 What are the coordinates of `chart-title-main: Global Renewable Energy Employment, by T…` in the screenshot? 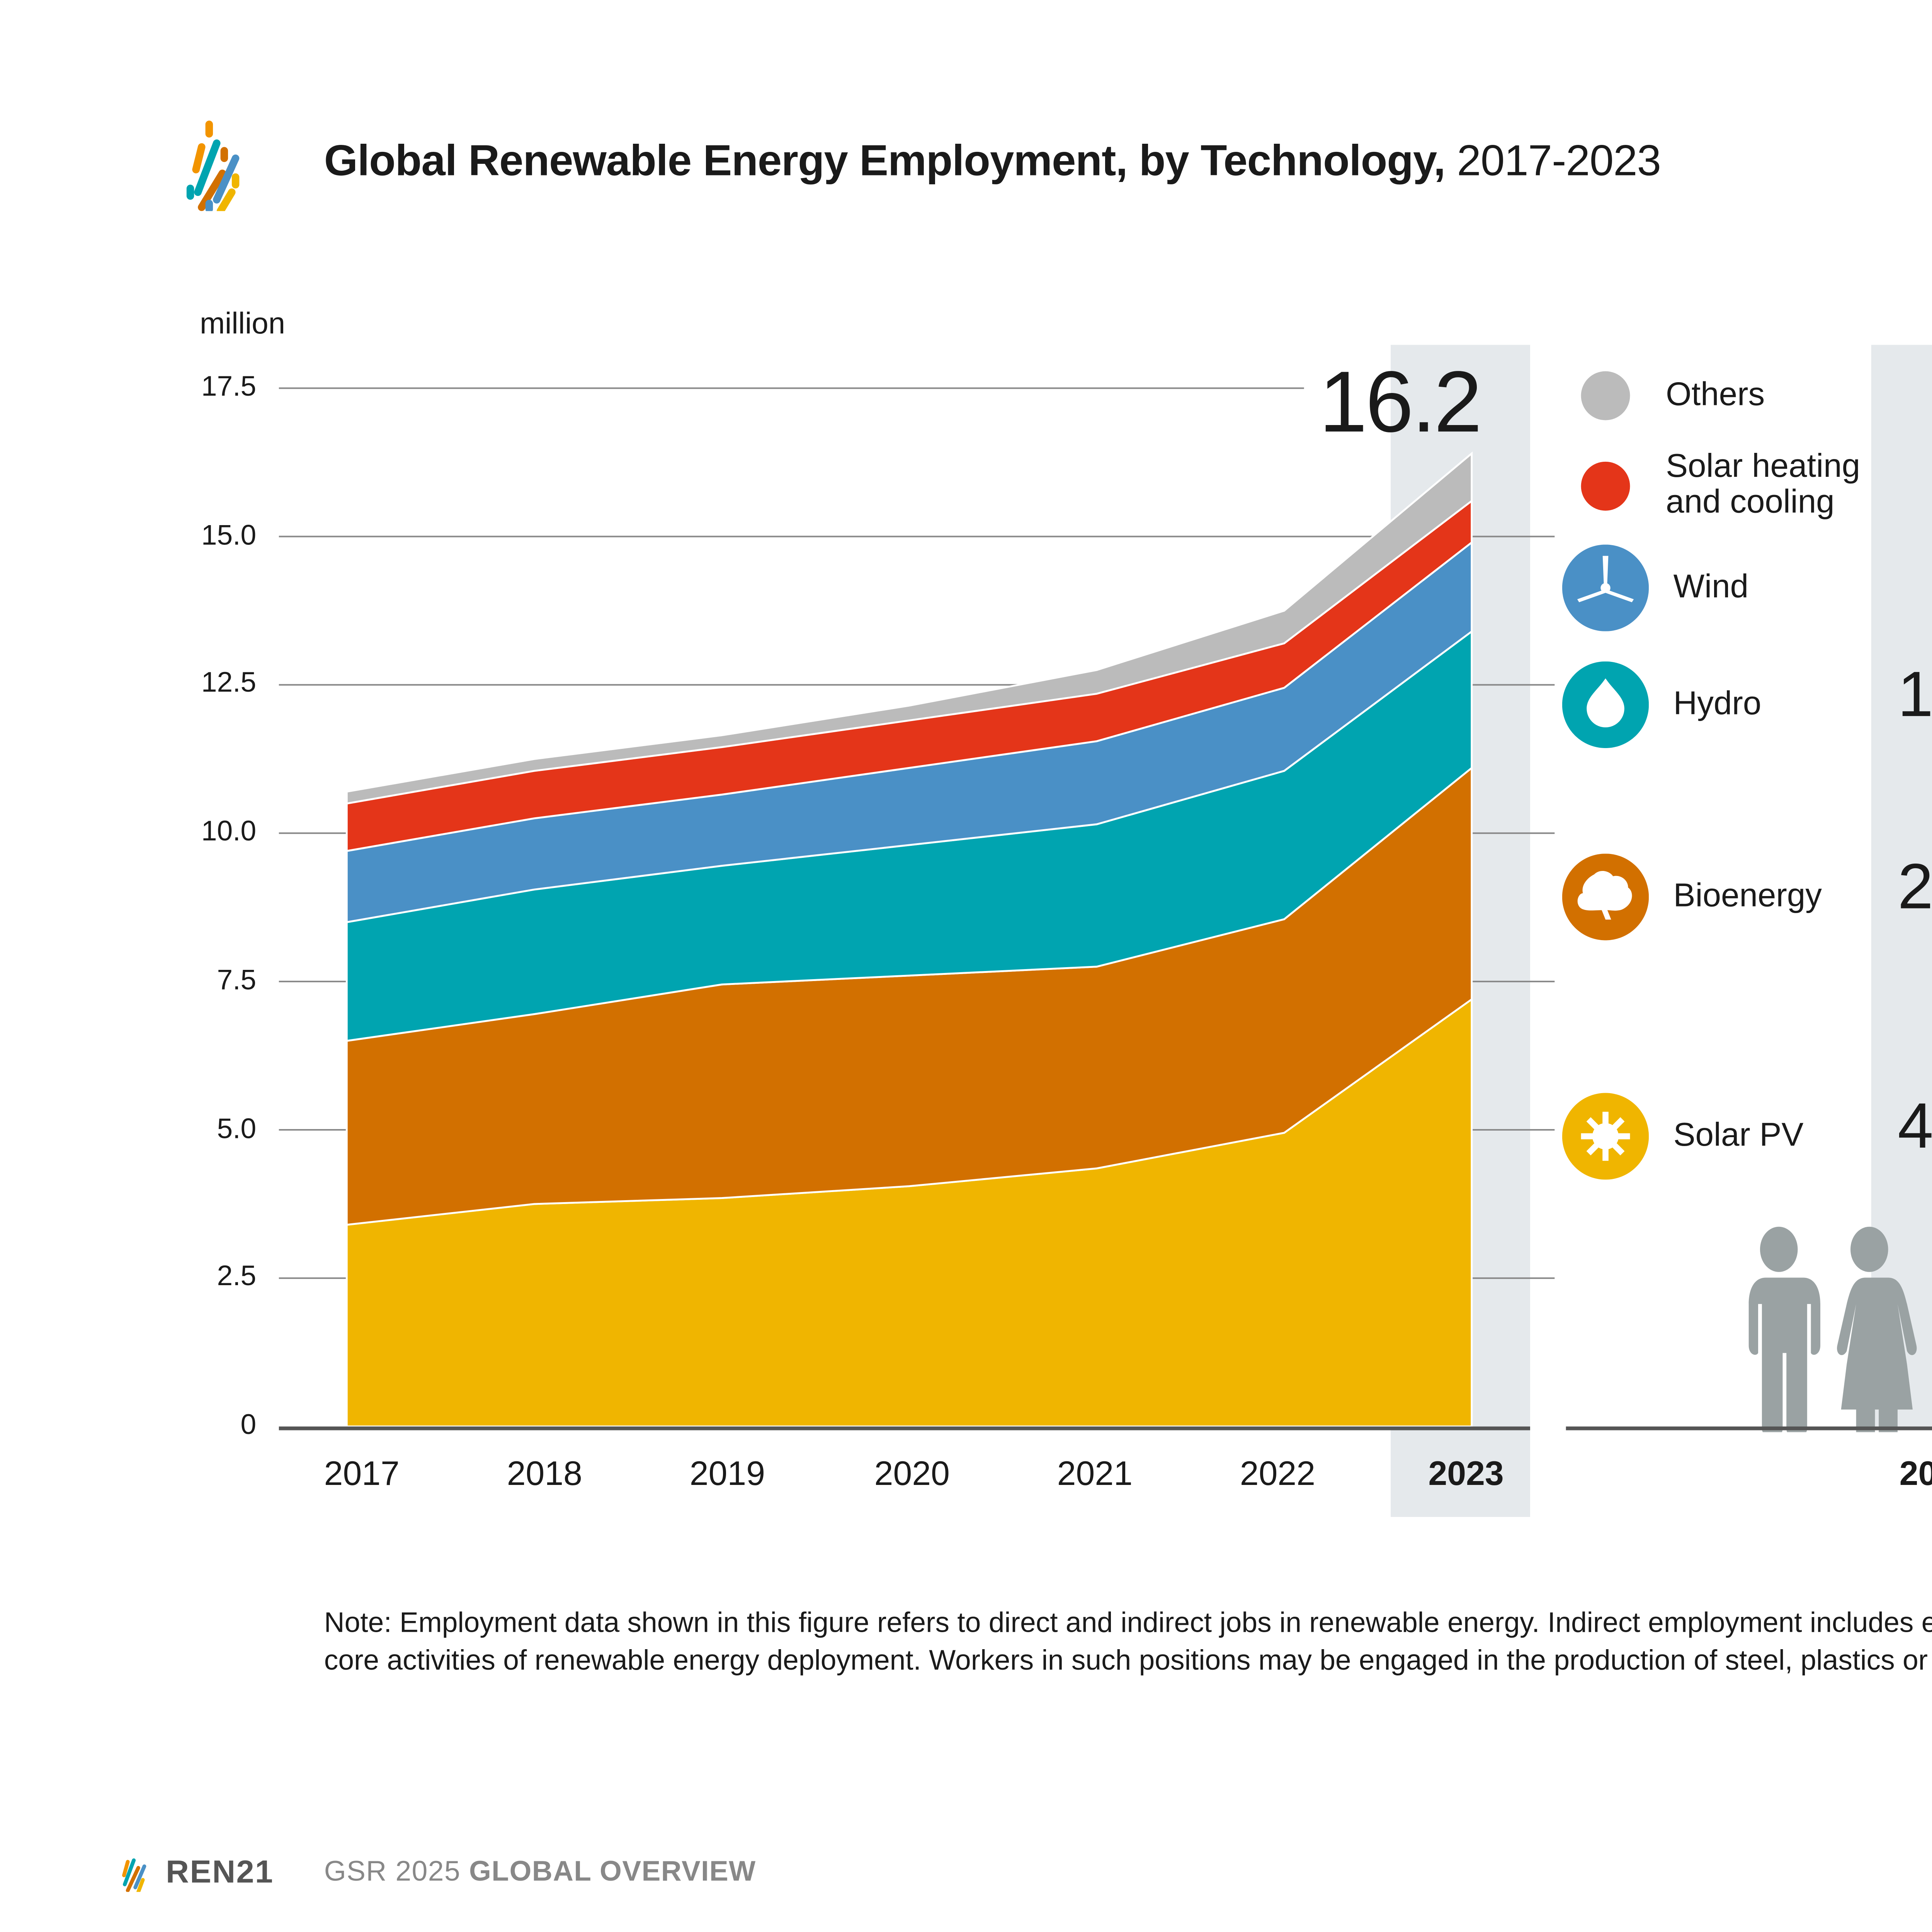 It's located at (885, 160).